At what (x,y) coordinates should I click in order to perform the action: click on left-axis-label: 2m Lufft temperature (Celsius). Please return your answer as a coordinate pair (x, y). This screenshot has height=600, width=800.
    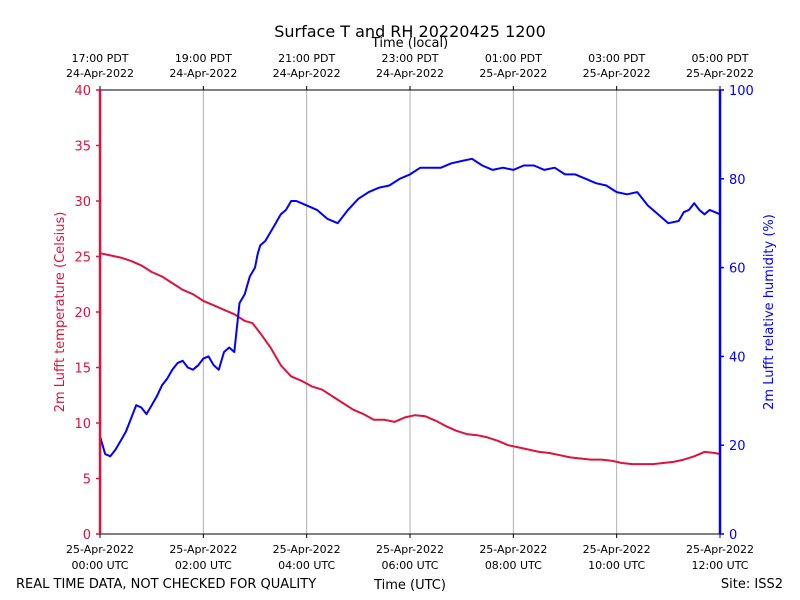
    Looking at the image, I should click on (60, 312).